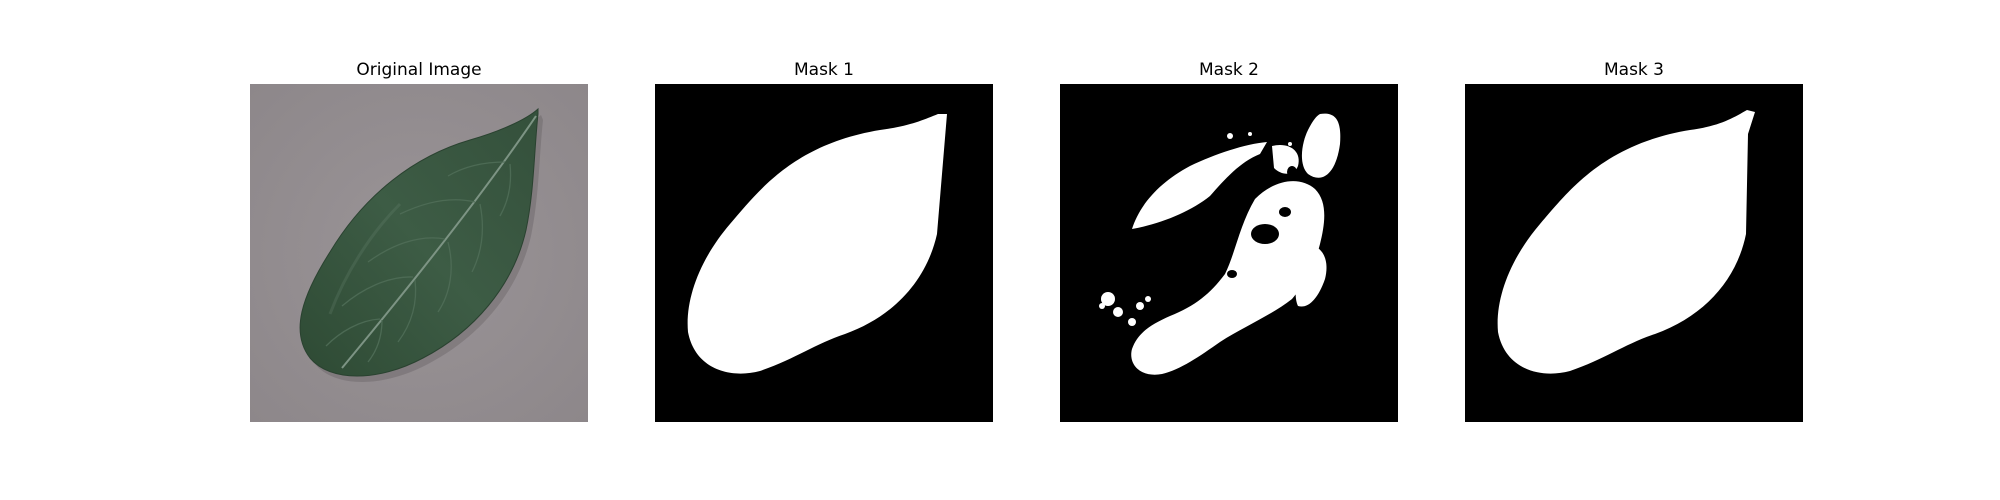 The image size is (2000, 500). Describe the element at coordinates (1633, 70) in the screenshot. I see `panel-title: Mask 3` at that location.